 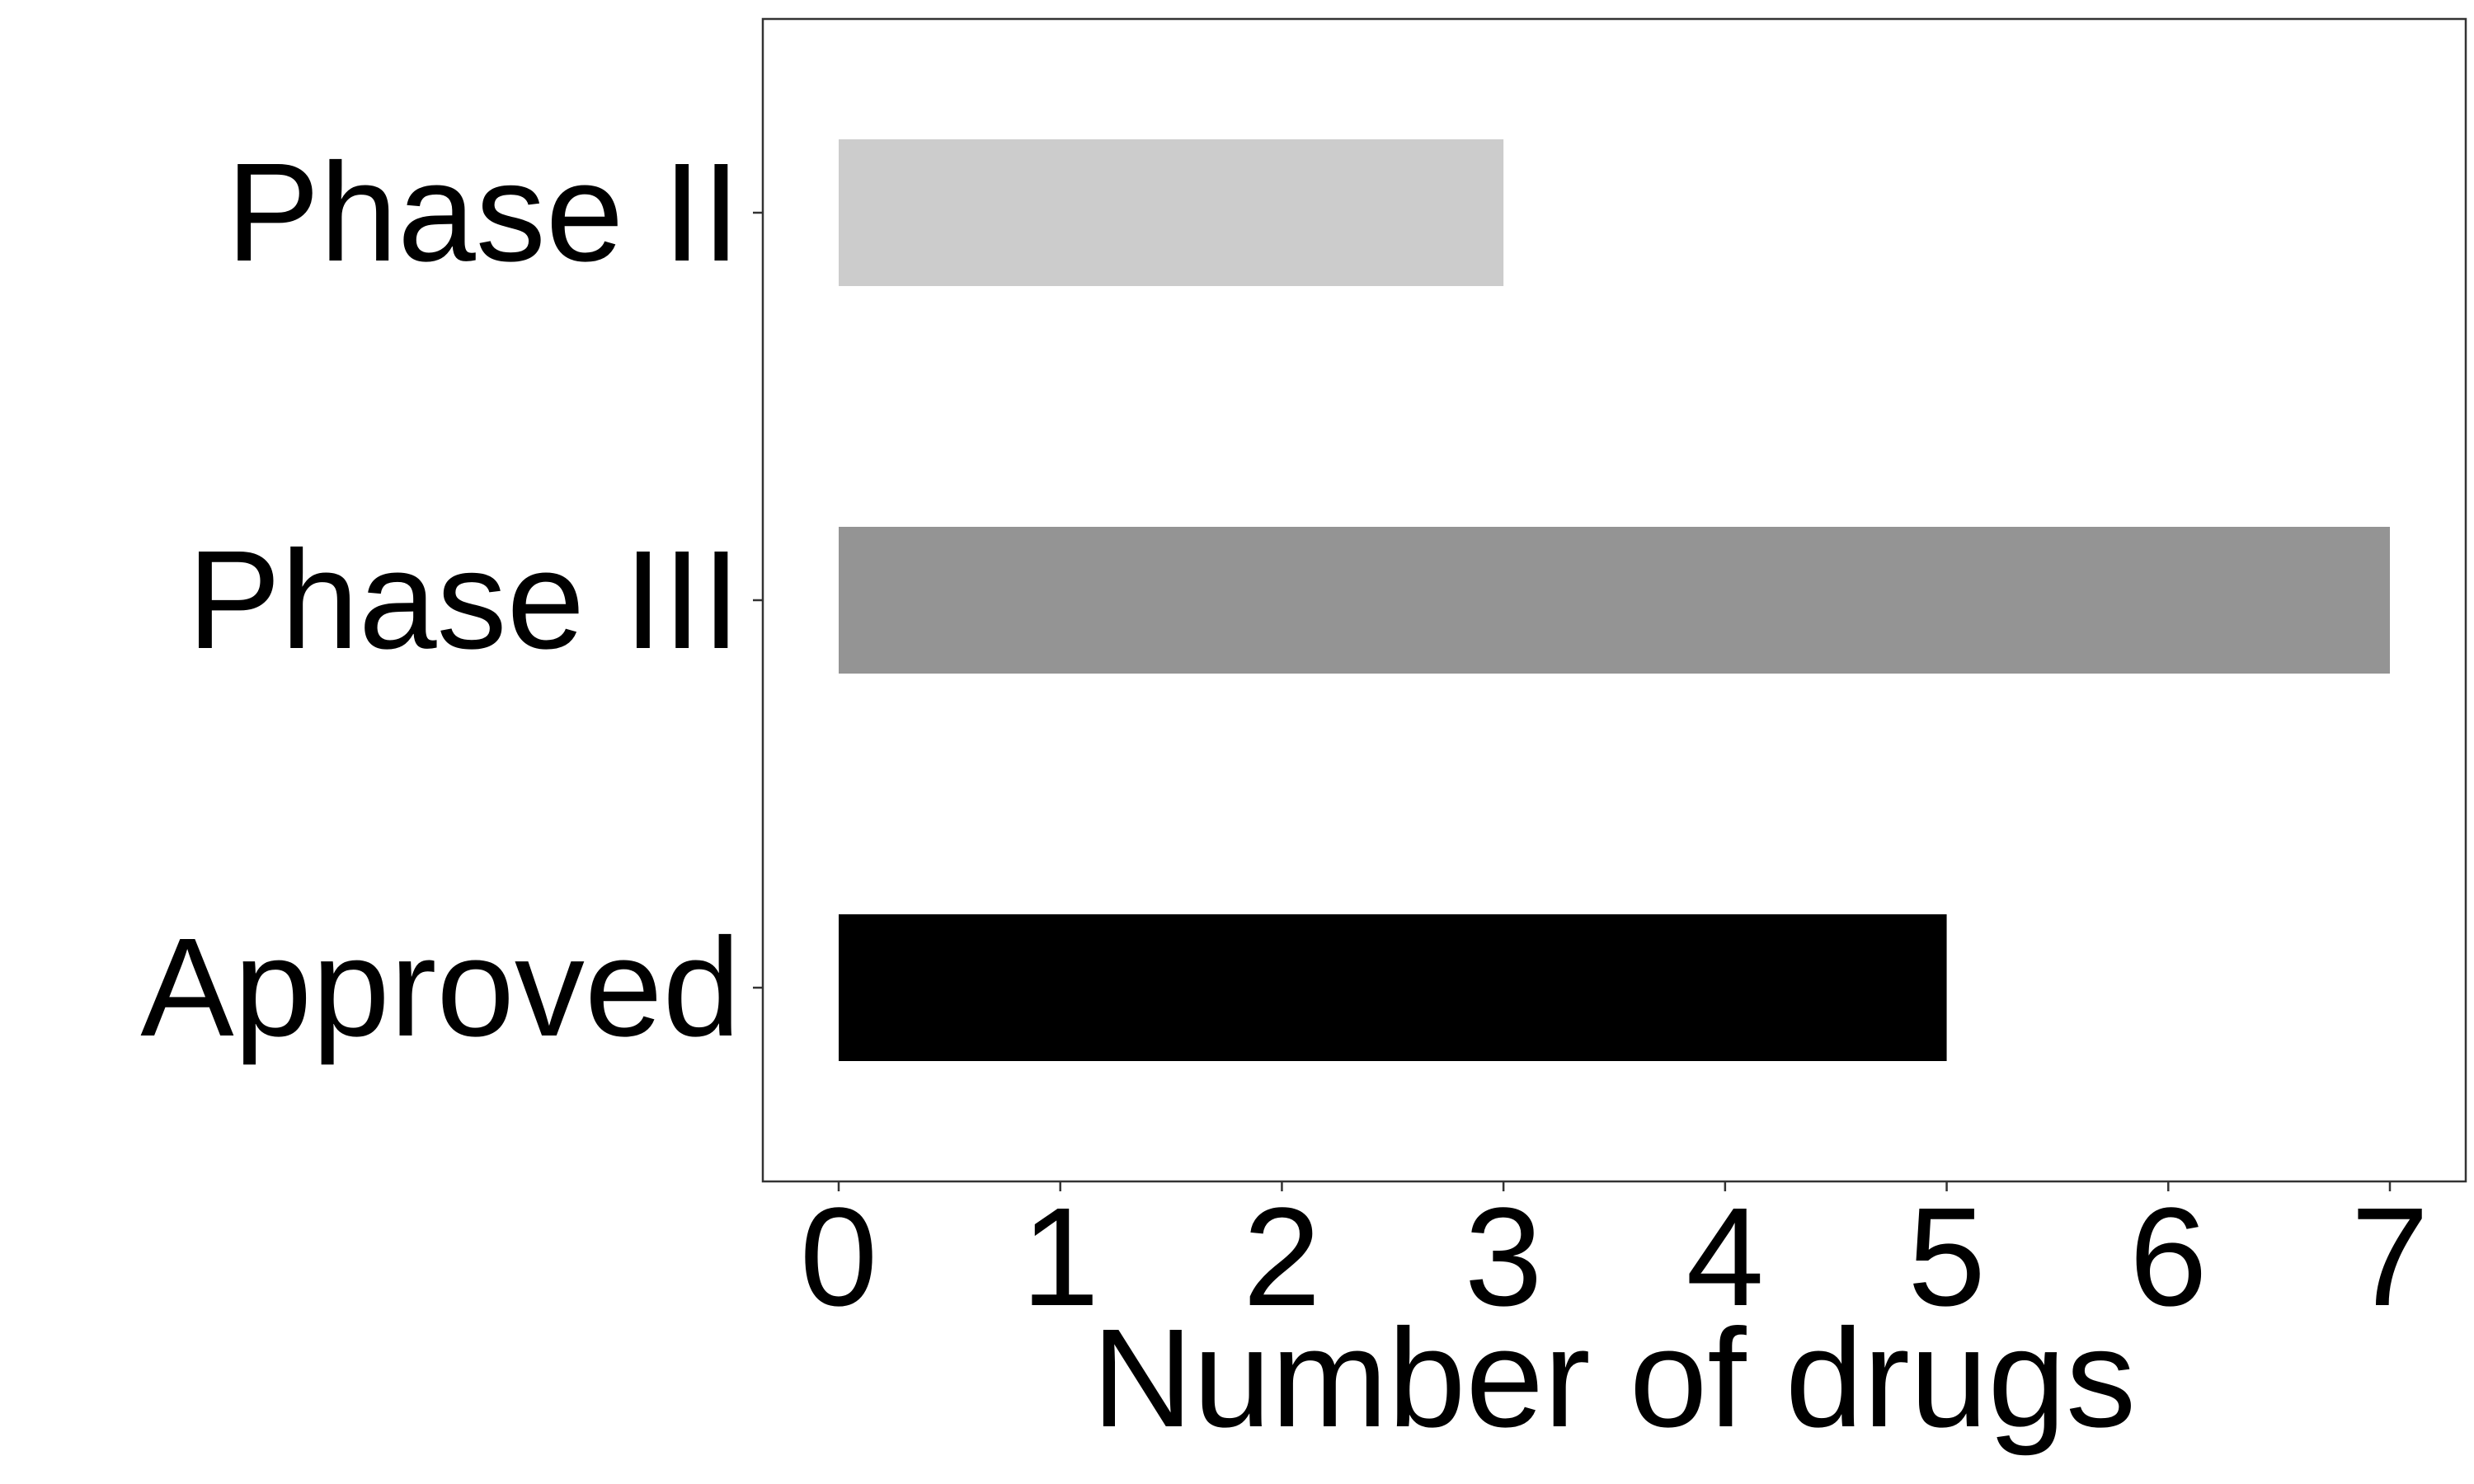 I want to click on x-axis-title: Number of drugs, so click(x=1614, y=1378).